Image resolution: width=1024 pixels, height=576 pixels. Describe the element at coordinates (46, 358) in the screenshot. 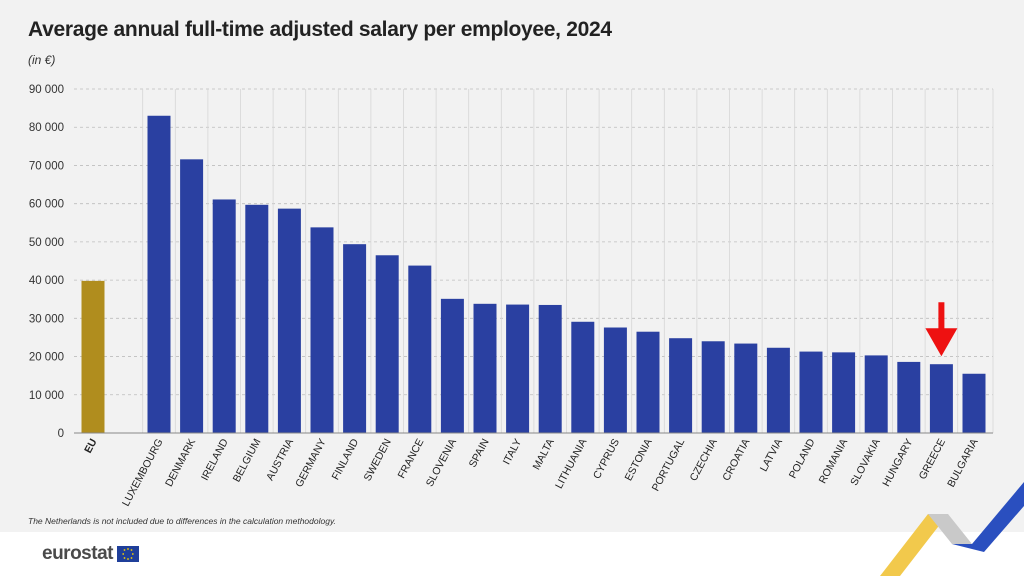

I see `y-tick-label: 20 000` at that location.